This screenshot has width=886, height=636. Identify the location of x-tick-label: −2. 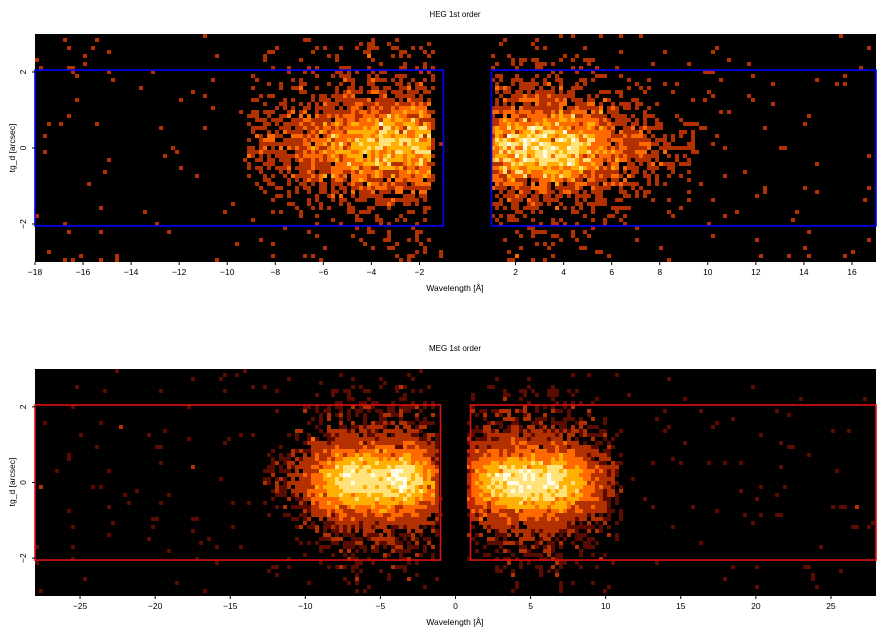
(420, 272).